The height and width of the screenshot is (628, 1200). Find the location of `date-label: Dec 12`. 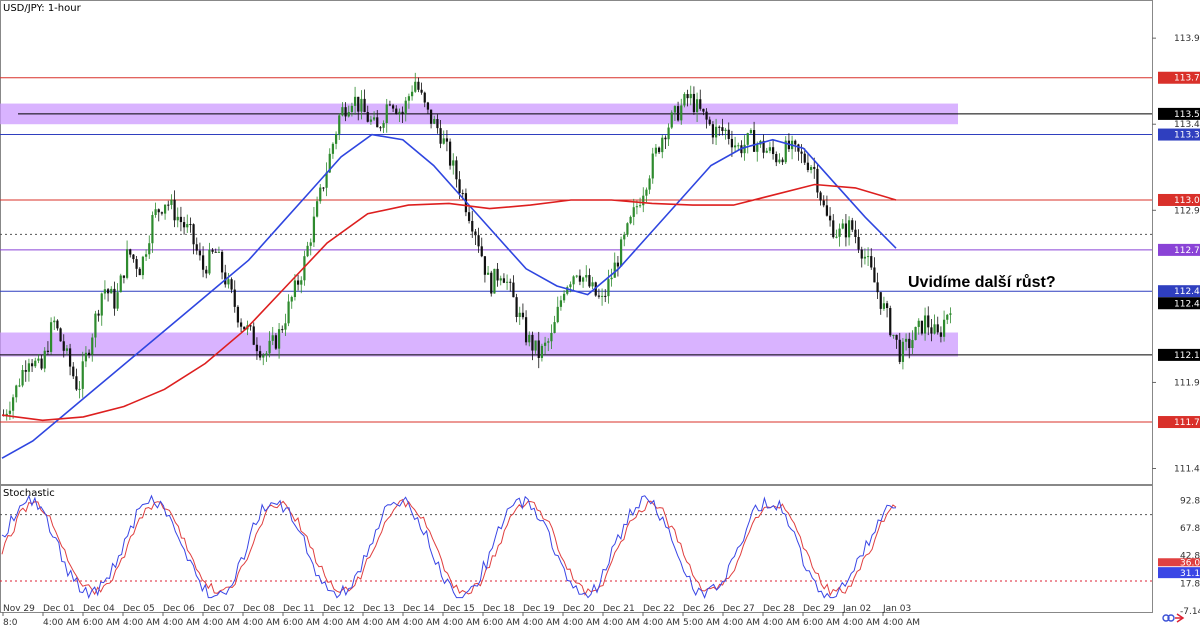

date-label: Dec 12 is located at coordinates (339, 609).